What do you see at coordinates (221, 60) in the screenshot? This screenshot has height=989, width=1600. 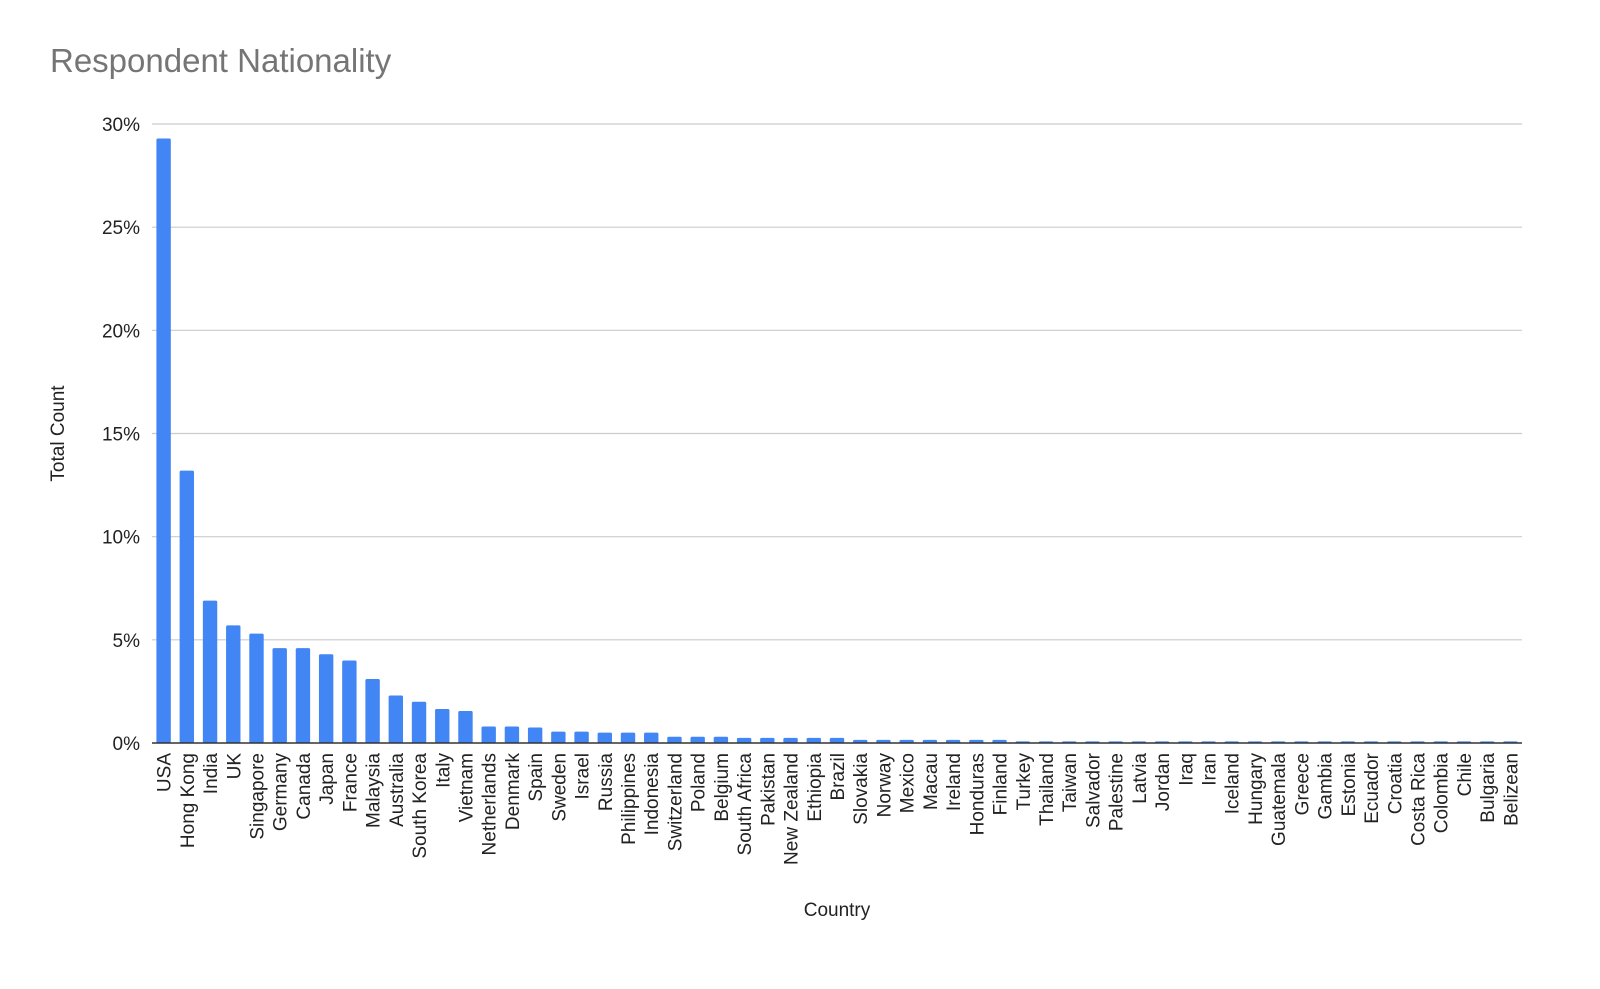 I see `chart-title: Respondent Nationality` at bounding box center [221, 60].